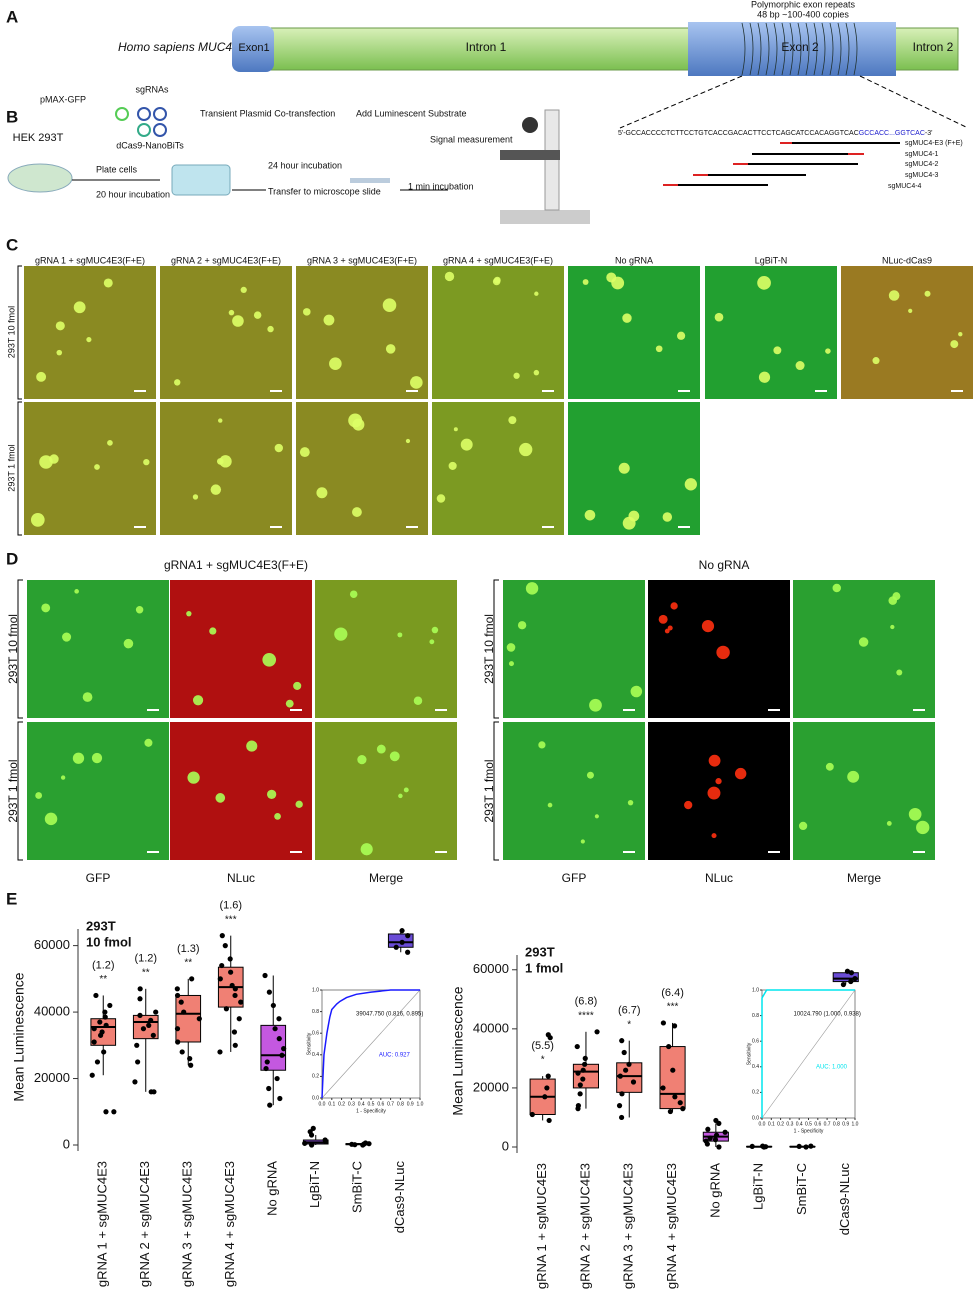  Describe the element at coordinates (864, 878) in the screenshot. I see `channel-label: Merge` at that location.